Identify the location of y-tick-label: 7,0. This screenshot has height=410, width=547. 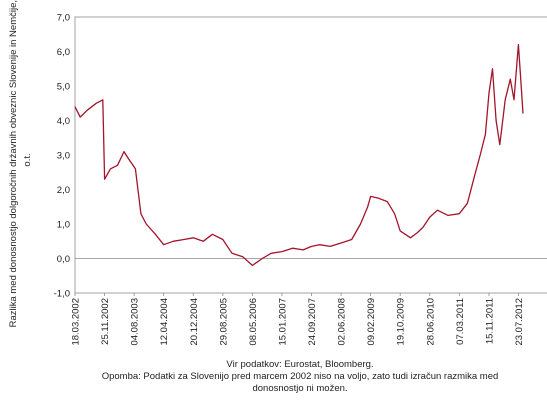
(63, 18).